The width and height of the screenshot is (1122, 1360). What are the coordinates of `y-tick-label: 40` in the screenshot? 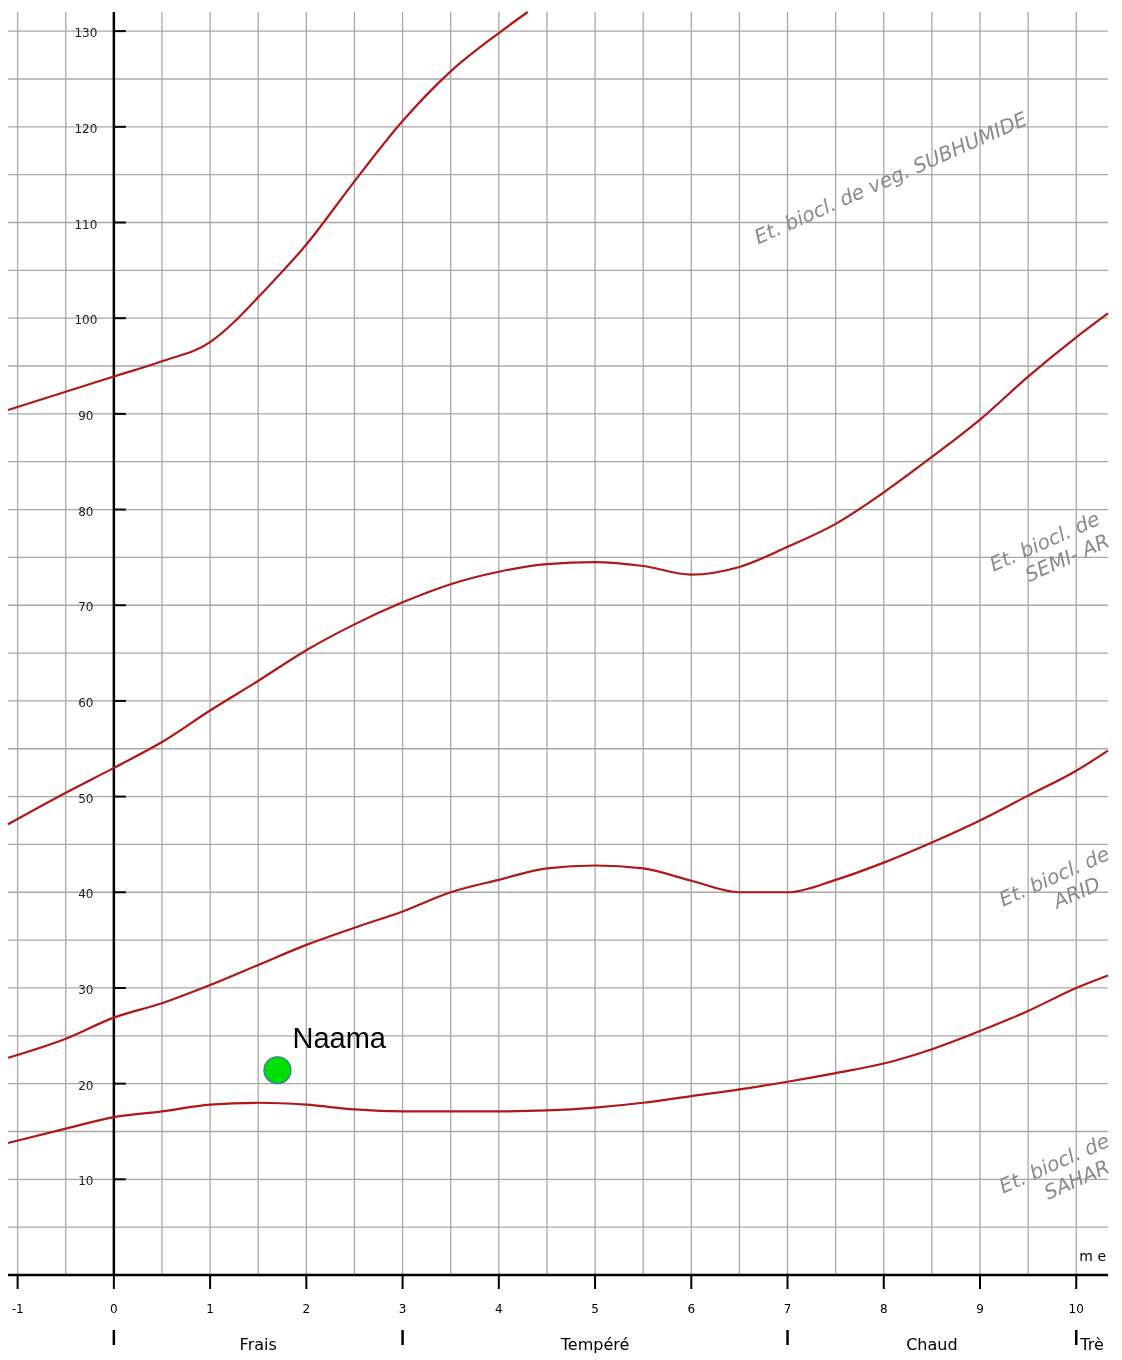 It's located at (86, 894).